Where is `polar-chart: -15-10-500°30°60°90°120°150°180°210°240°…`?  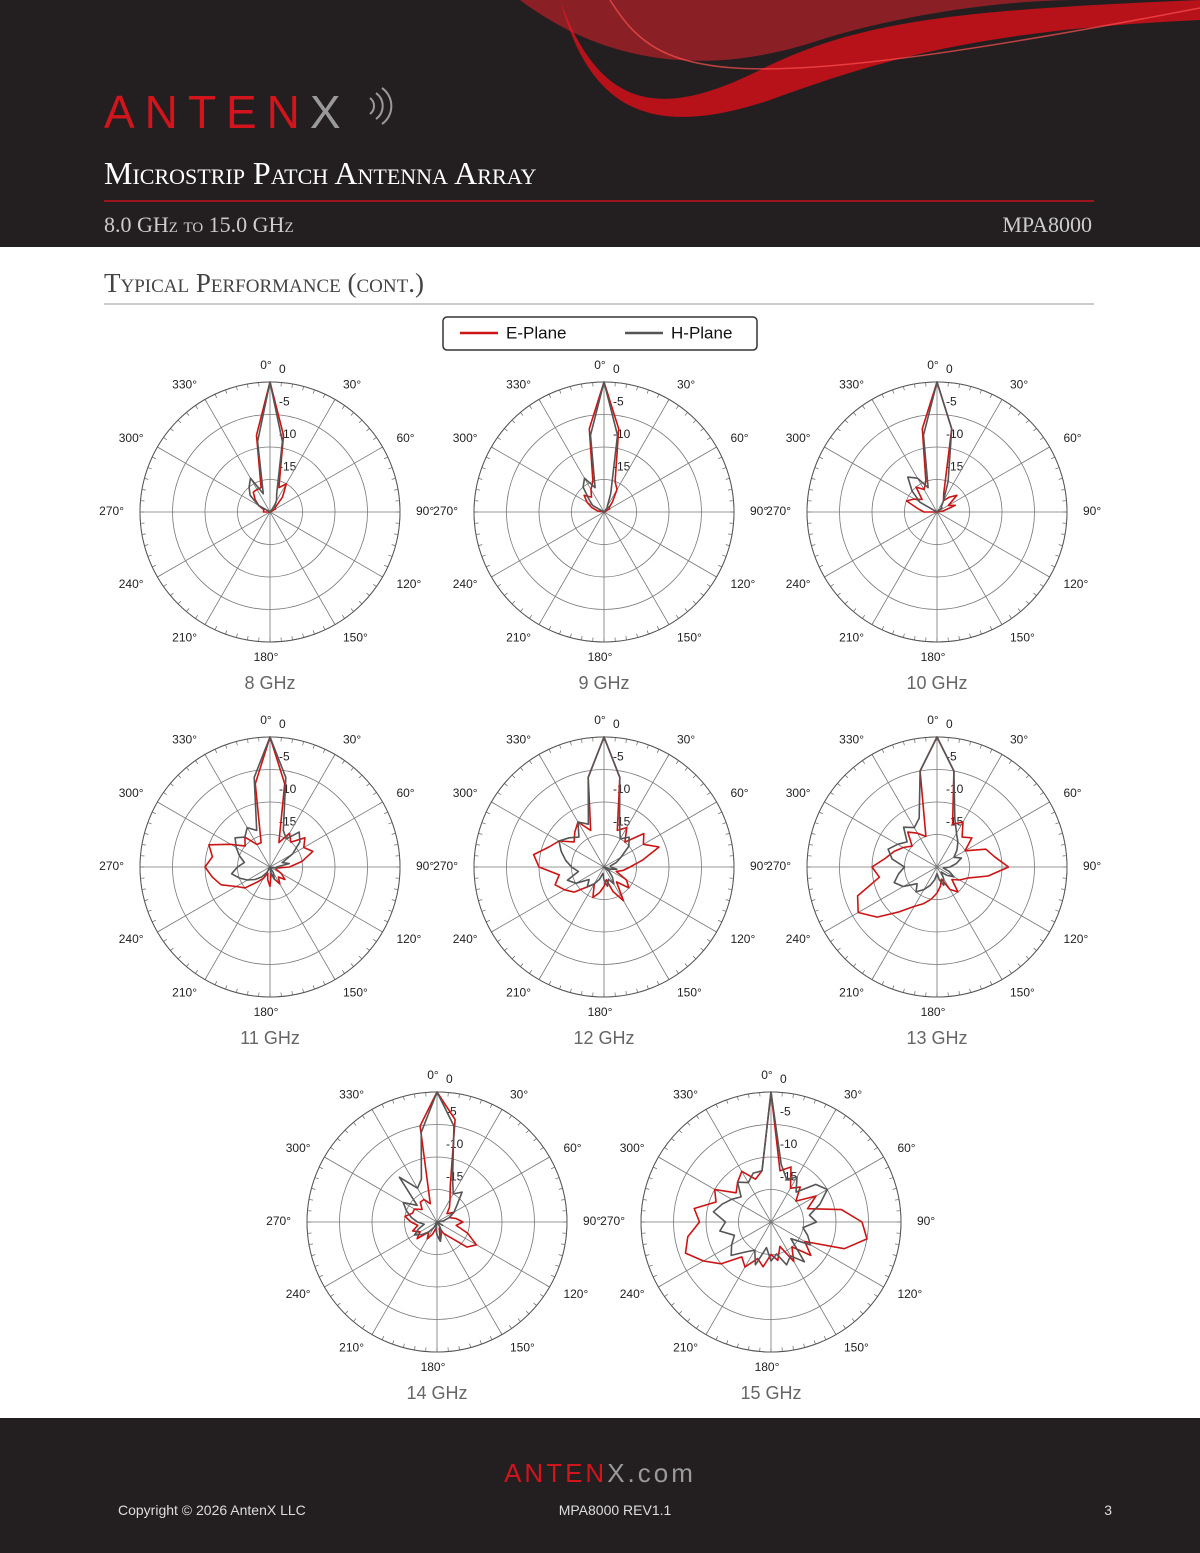 polar-chart: -15-10-500°30°60°90°120°150°180°210°240°… is located at coordinates (266, 525).